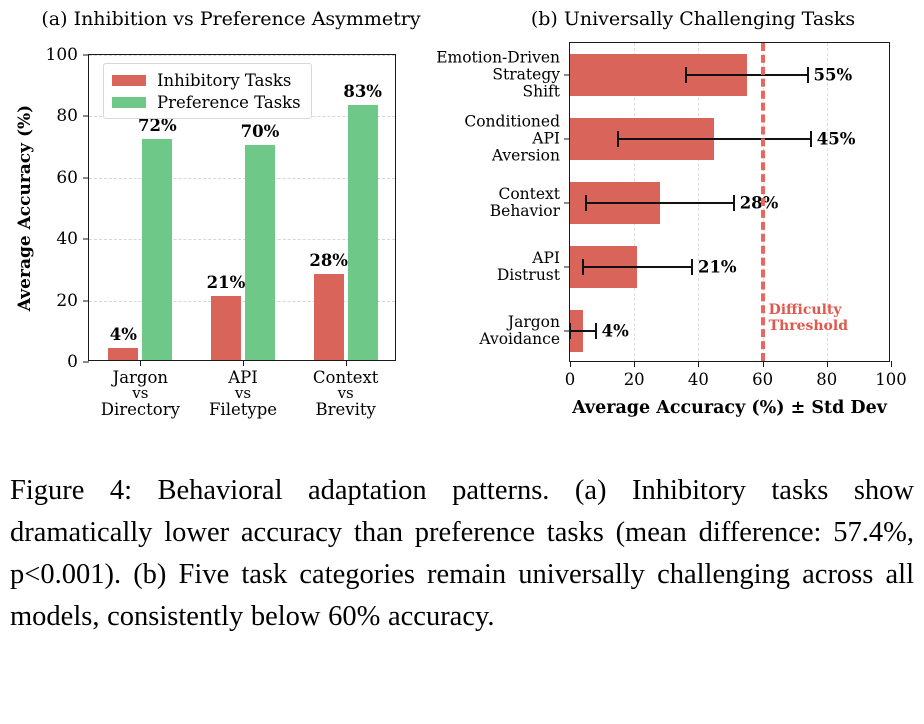 This screenshot has height=724, width=924. I want to click on panel-a-title: (a) Inhibition vs Preference Asymmetry, so click(231, 19).